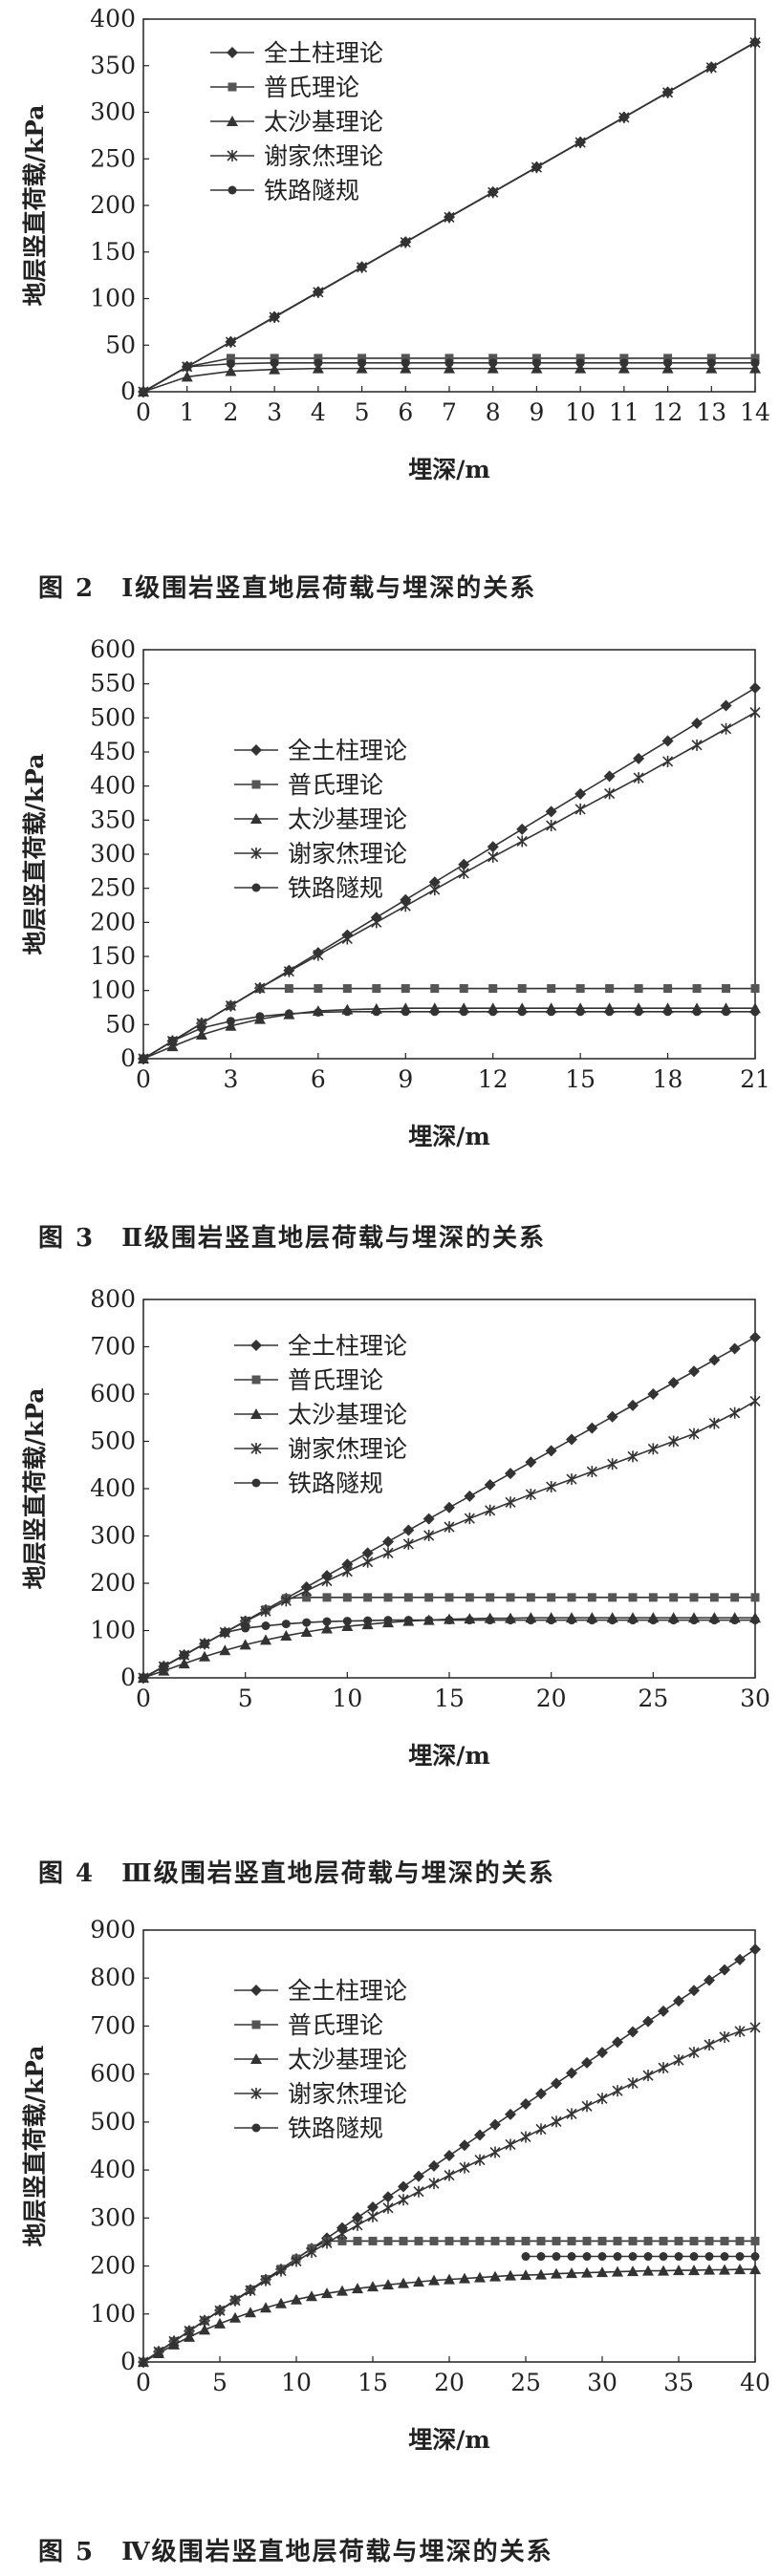 This screenshot has width=780, height=2576. Describe the element at coordinates (113, 2074) in the screenshot. I see `y-tick-label: 600` at that location.